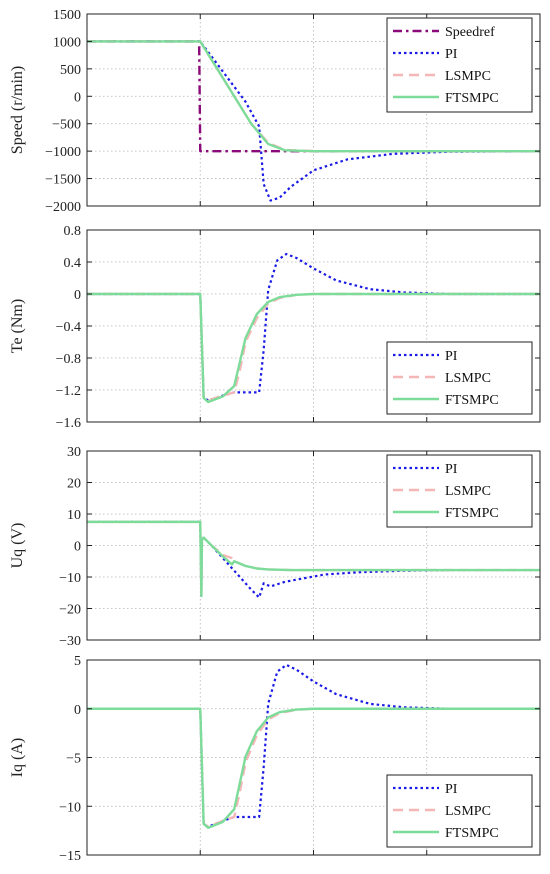  Describe the element at coordinates (74, 484) in the screenshot. I see `y-tick-label: 20` at that location.